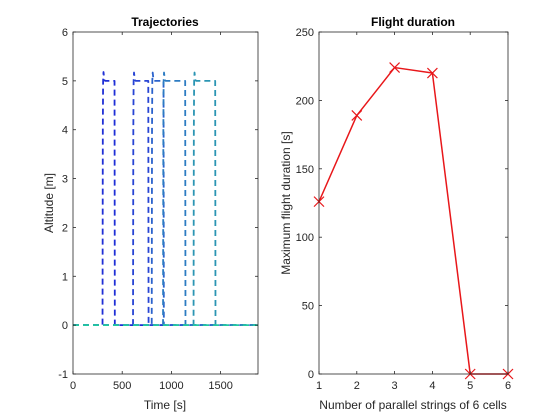  What do you see at coordinates (357, 386) in the screenshot?
I see `flight-duration-xtick-label: 2` at bounding box center [357, 386].